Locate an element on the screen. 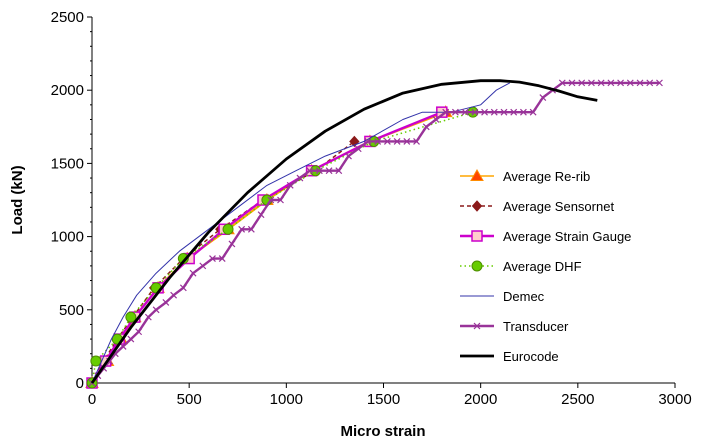 The width and height of the screenshot is (705, 441). legend-item: Transducer is located at coordinates (514, 326).